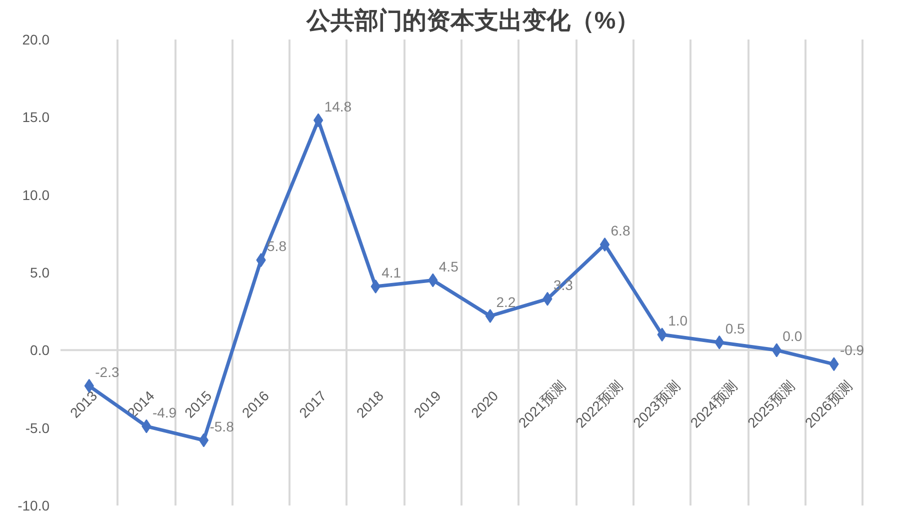  Describe the element at coordinates (852, 350) in the screenshot. I see `data-label: -0.9` at that location.